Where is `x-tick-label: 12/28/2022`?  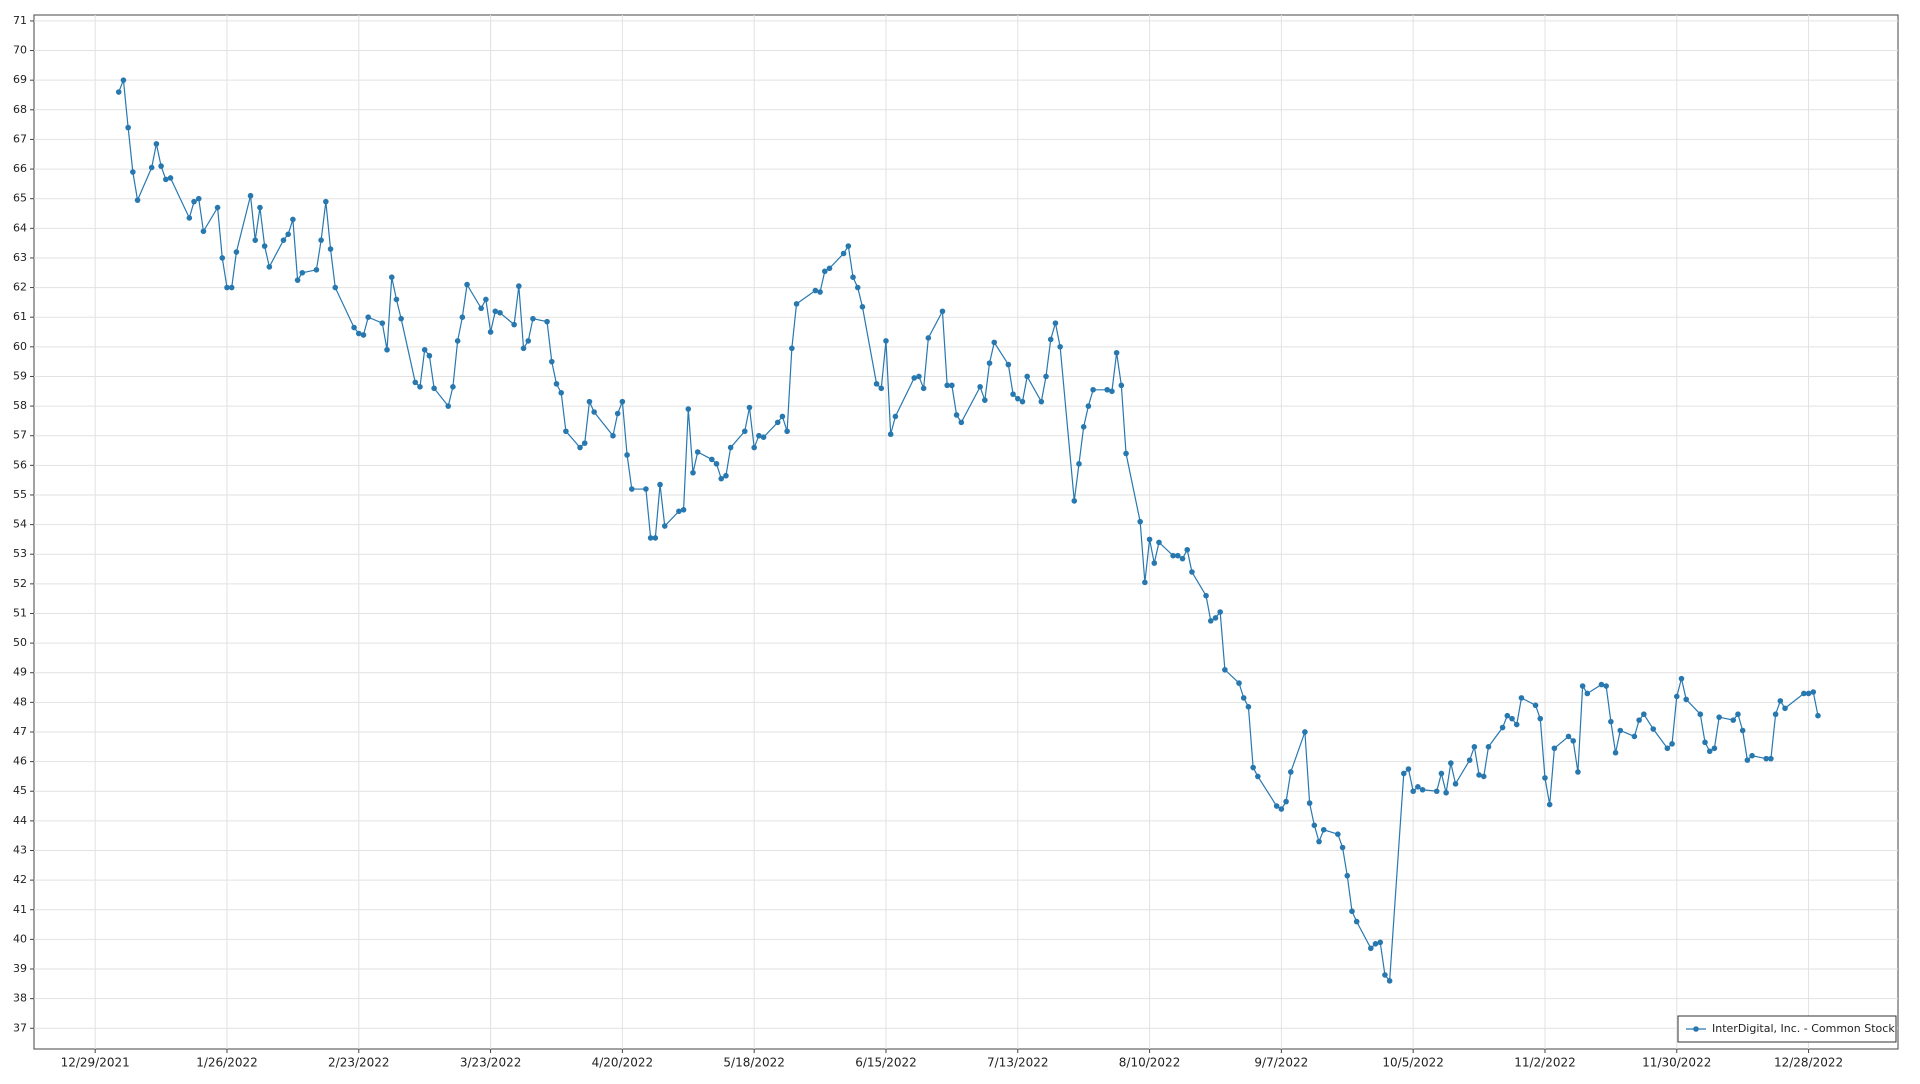 x-tick-label: 12/28/2022 is located at coordinates (1808, 1063).